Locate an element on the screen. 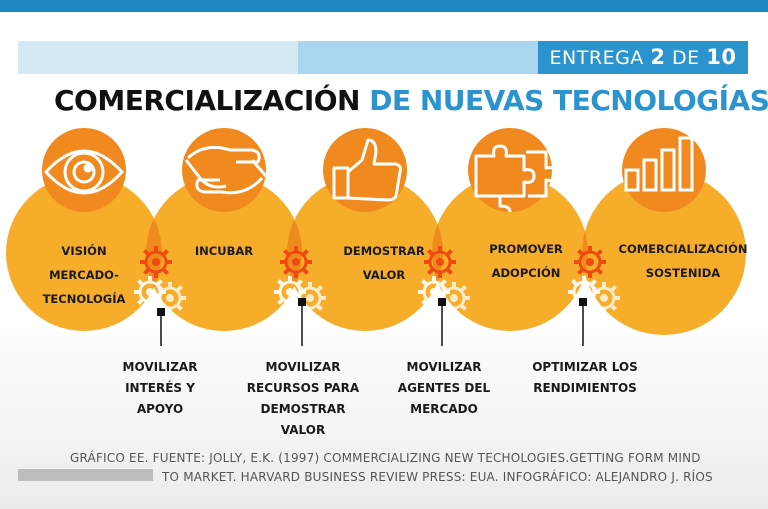  eye-icon is located at coordinates (84, 172).